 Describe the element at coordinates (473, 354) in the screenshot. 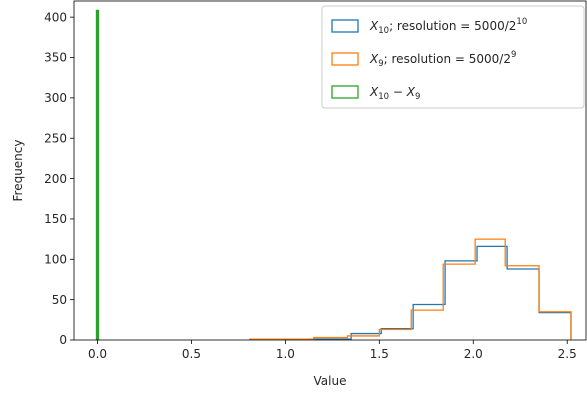

I see `x-tick-label: 2.0` at that location.